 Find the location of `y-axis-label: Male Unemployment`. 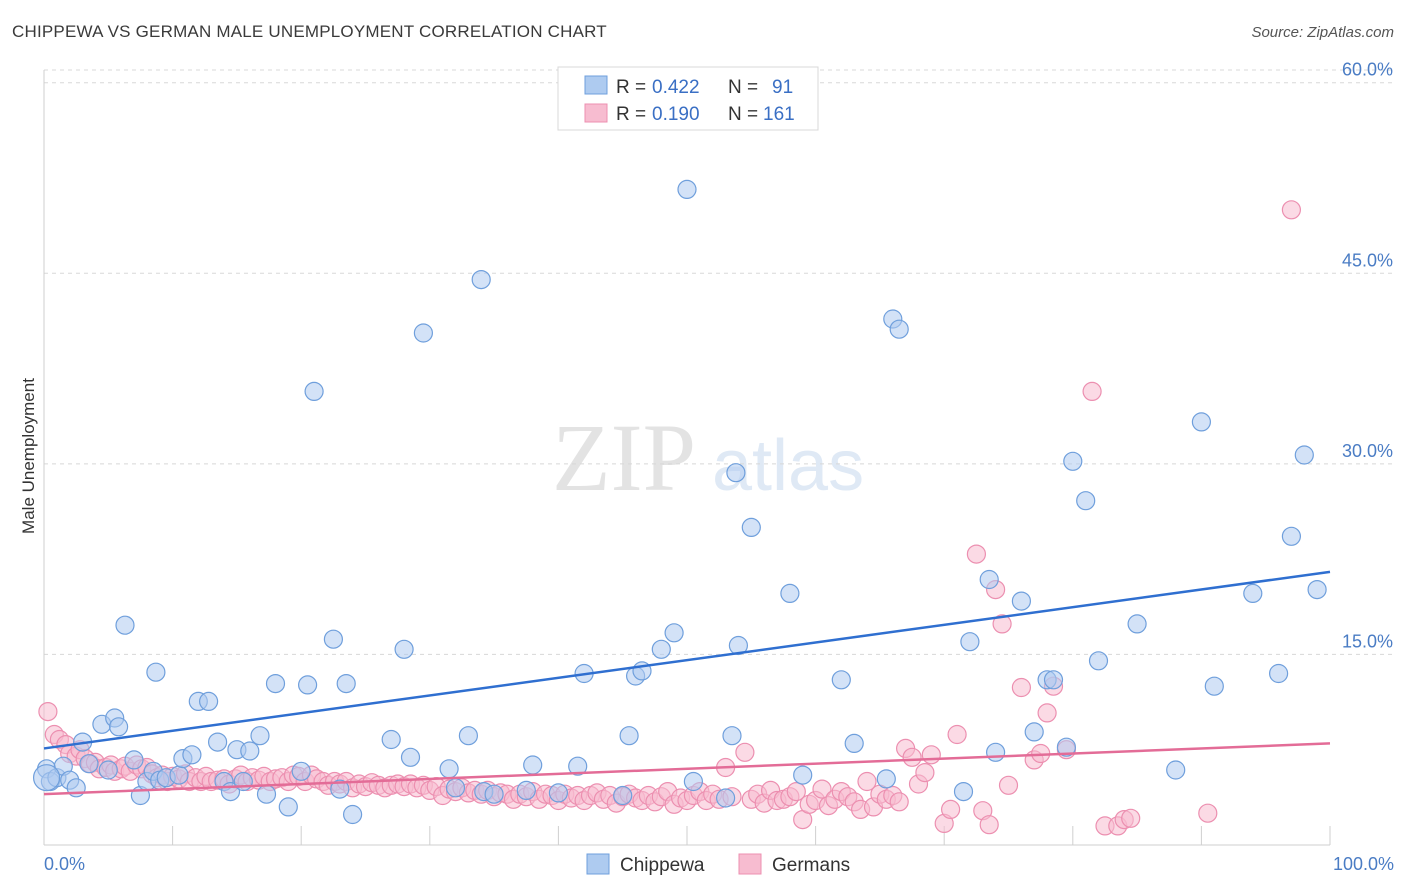

y-axis-label: Male Unemployment is located at coordinates (28, 456).